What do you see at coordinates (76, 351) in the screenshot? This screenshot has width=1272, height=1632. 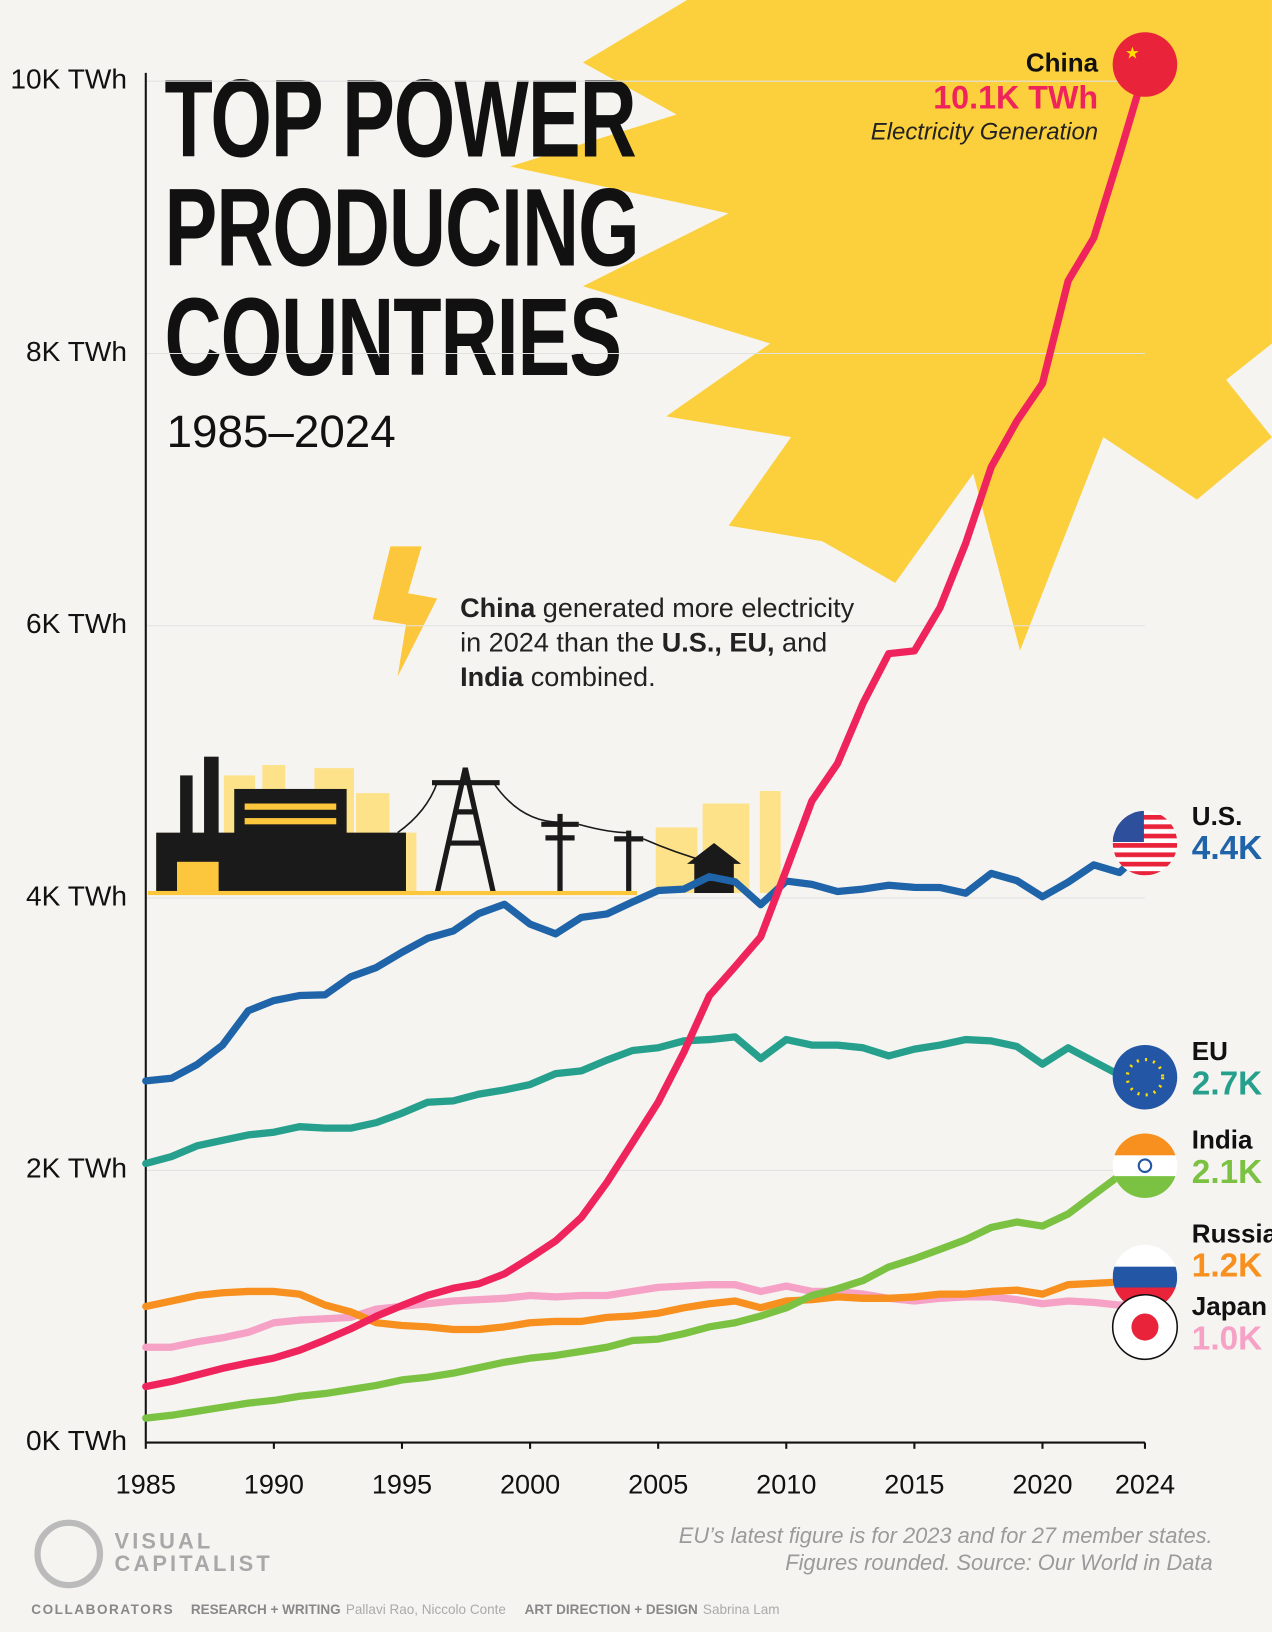 I see `y-tick-label: 8K TWh` at bounding box center [76, 351].